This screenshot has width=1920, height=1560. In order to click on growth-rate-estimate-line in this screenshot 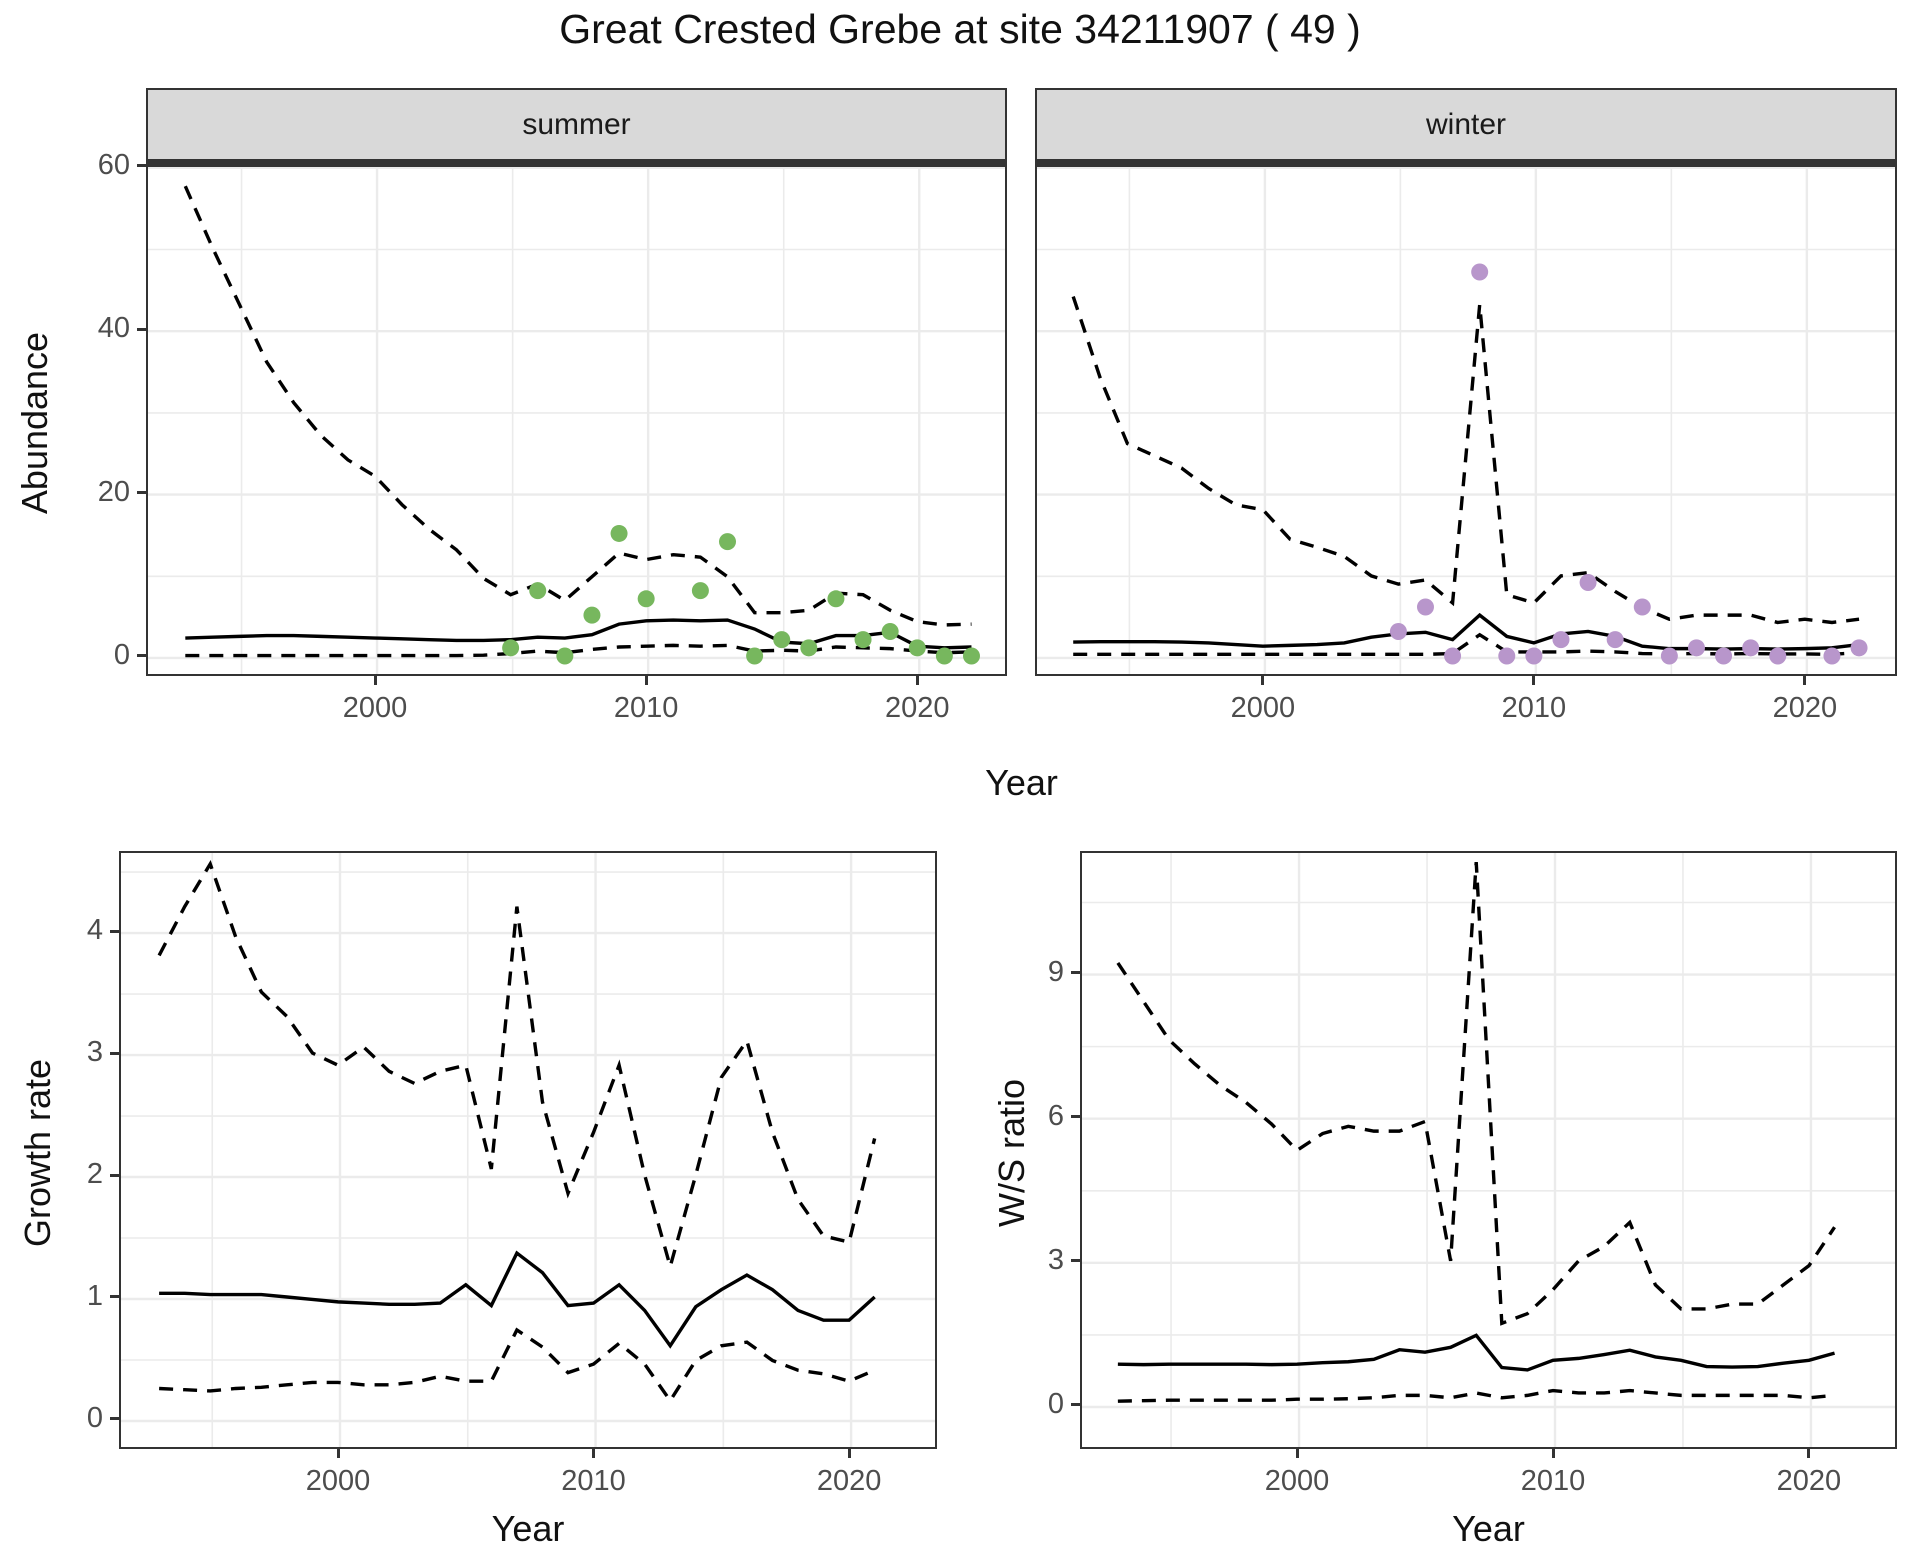, I will do `click(517, 1299)`.